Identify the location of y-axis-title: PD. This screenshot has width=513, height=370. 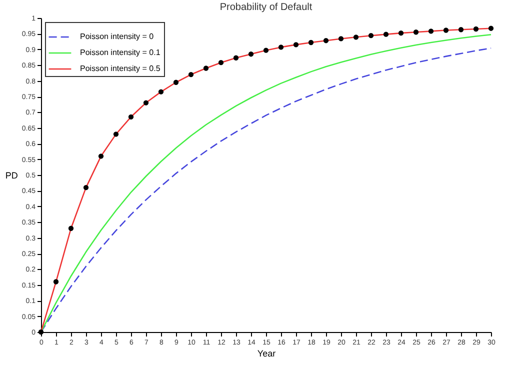
(11, 175).